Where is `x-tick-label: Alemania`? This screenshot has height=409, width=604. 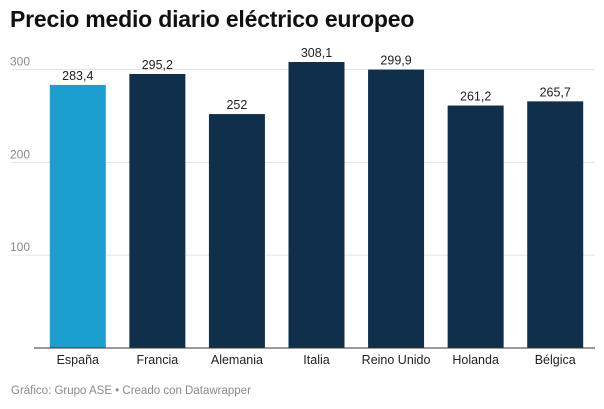 x-tick-label: Alemania is located at coordinates (237, 360).